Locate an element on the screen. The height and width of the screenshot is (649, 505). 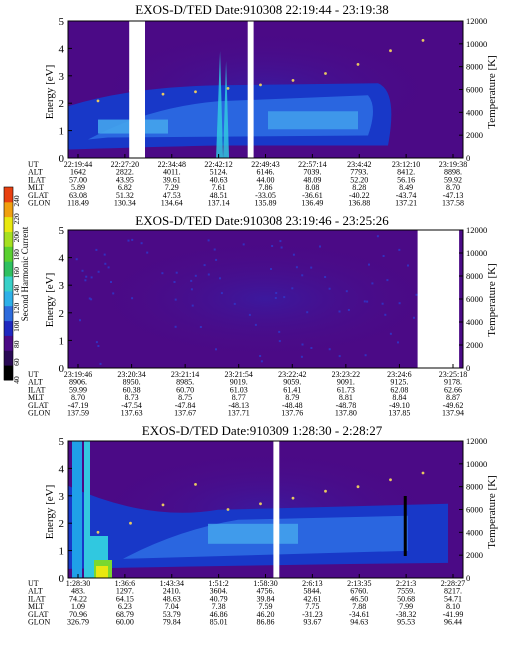
table-cell: 7.59 is located at coordinates (266, 606).